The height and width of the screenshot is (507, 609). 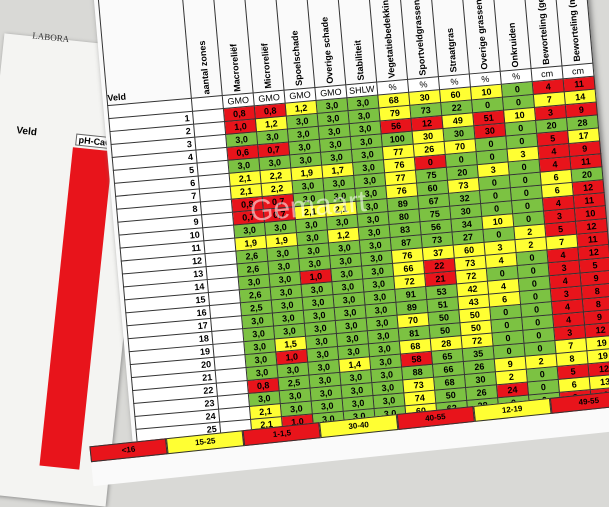 I want to click on column-name: Overige grassen, so click(x=481, y=35).